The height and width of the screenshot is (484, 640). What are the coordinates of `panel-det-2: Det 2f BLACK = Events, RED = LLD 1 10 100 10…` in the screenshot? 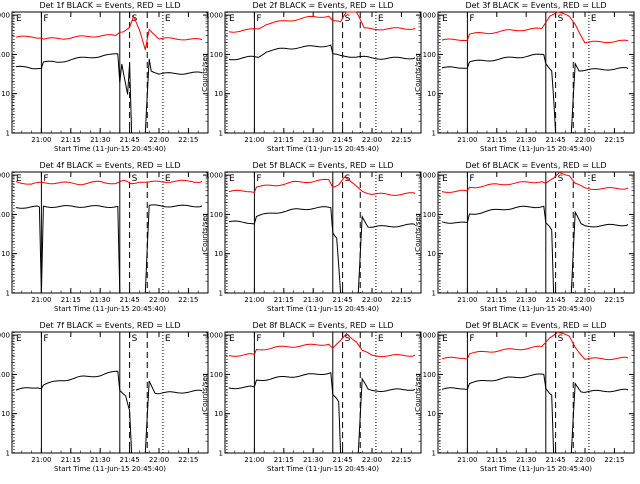 It's located at (311, 77).